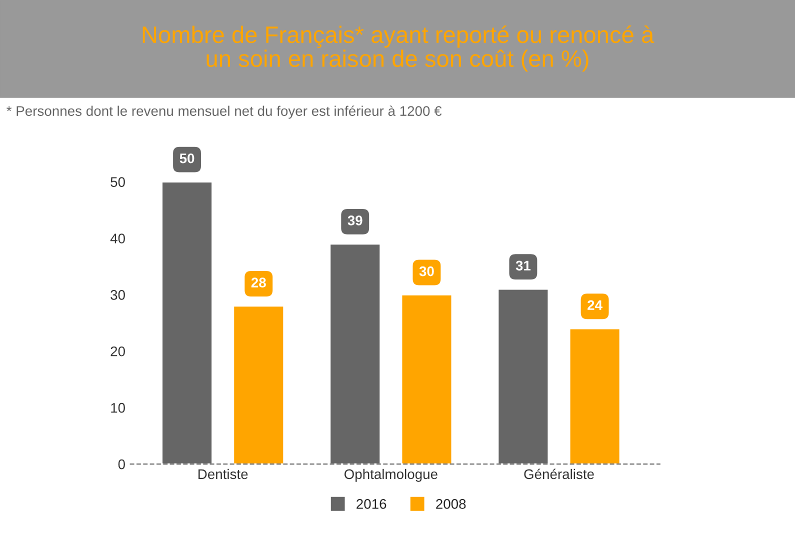 The height and width of the screenshot is (534, 795). Describe the element at coordinates (187, 158) in the screenshot. I see `data-label: 50` at that location.